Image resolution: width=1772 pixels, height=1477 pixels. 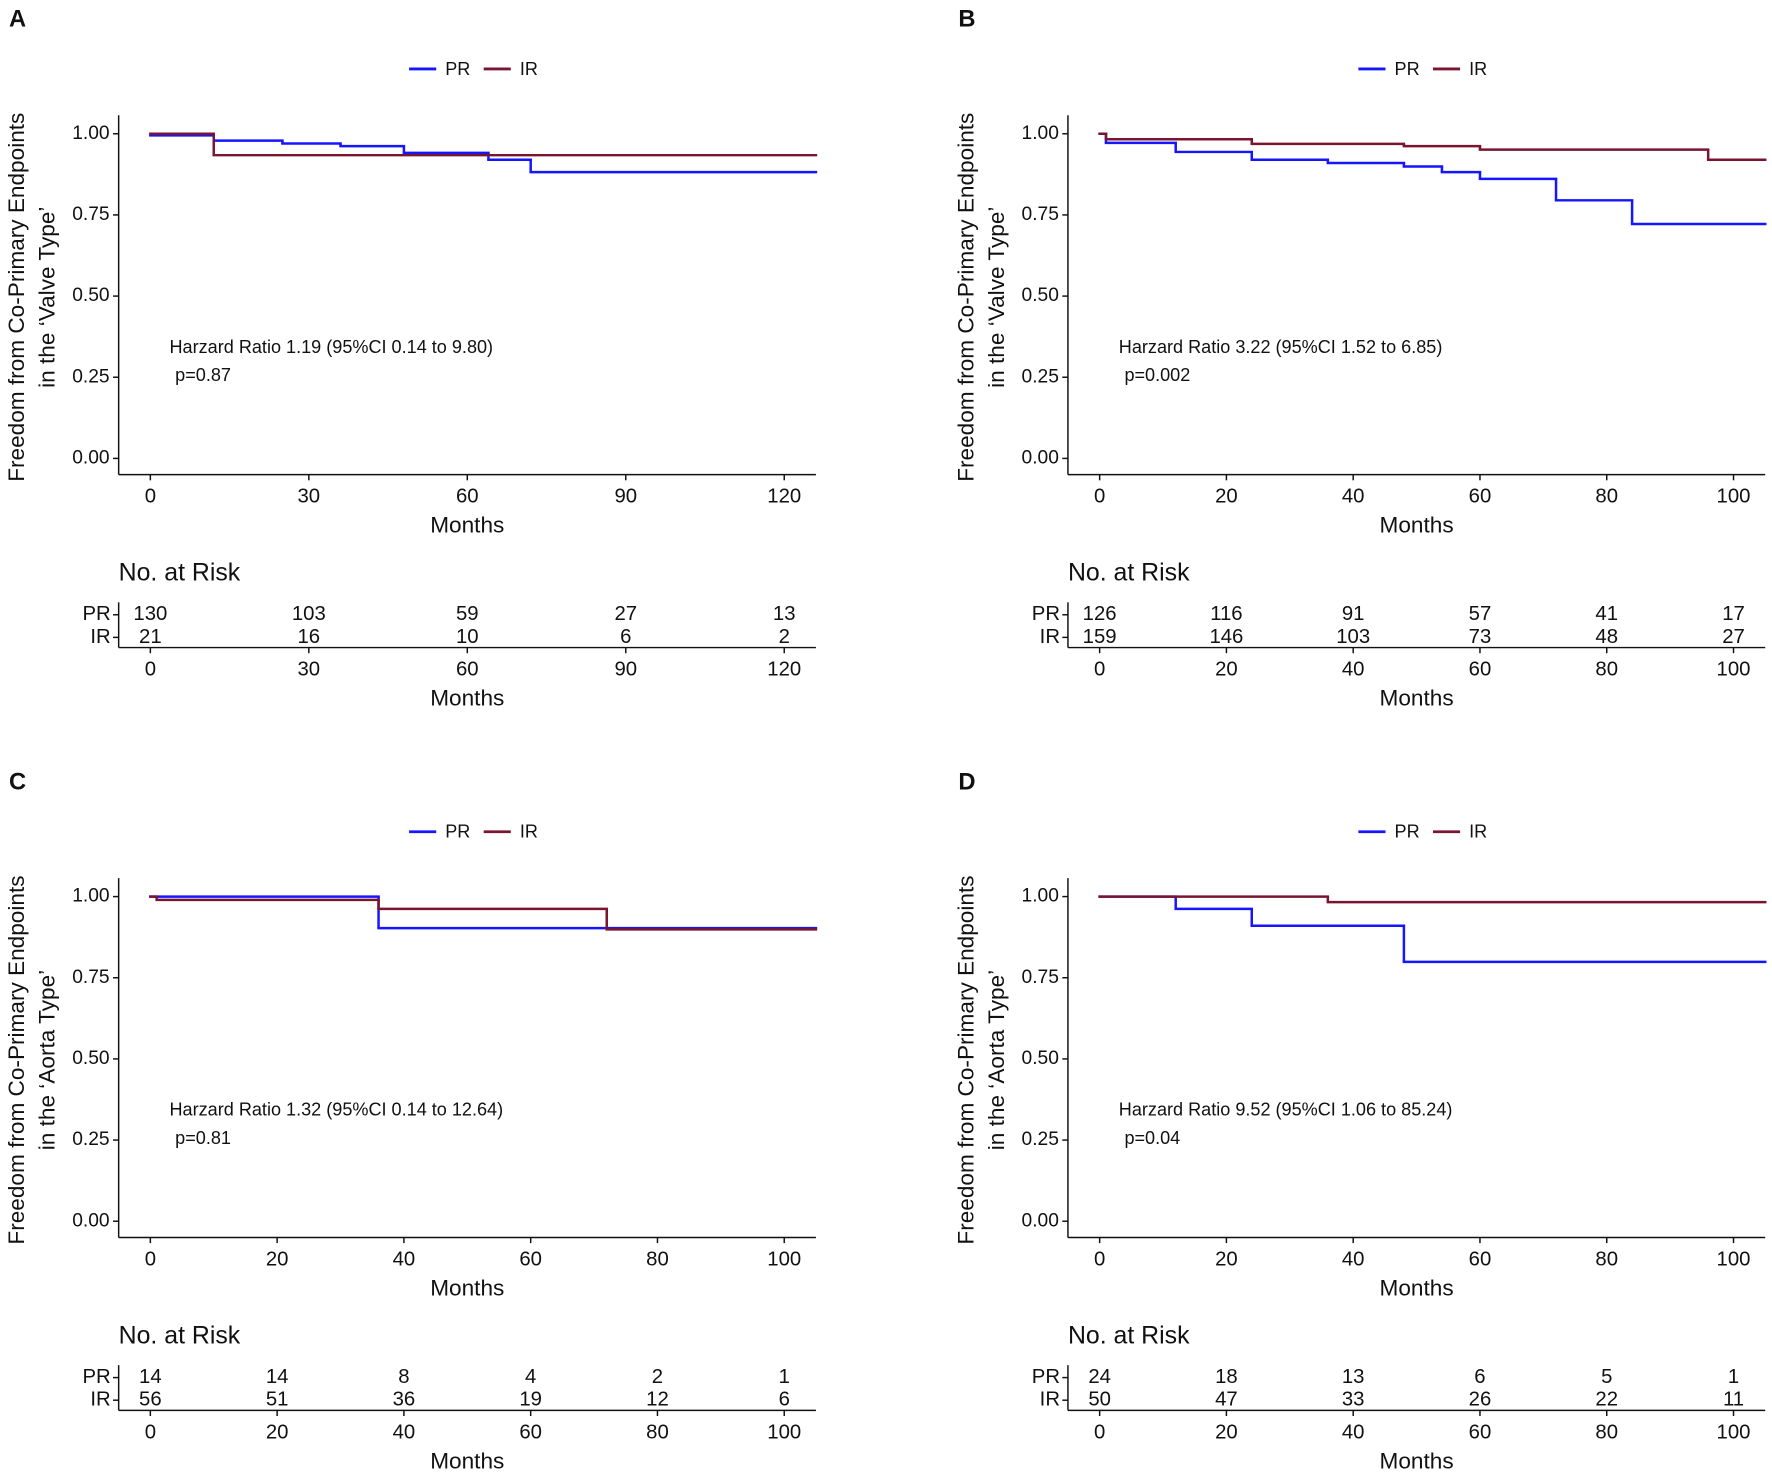 What do you see at coordinates (1226, 1377) in the screenshot?
I see `risk-count: 18` at bounding box center [1226, 1377].